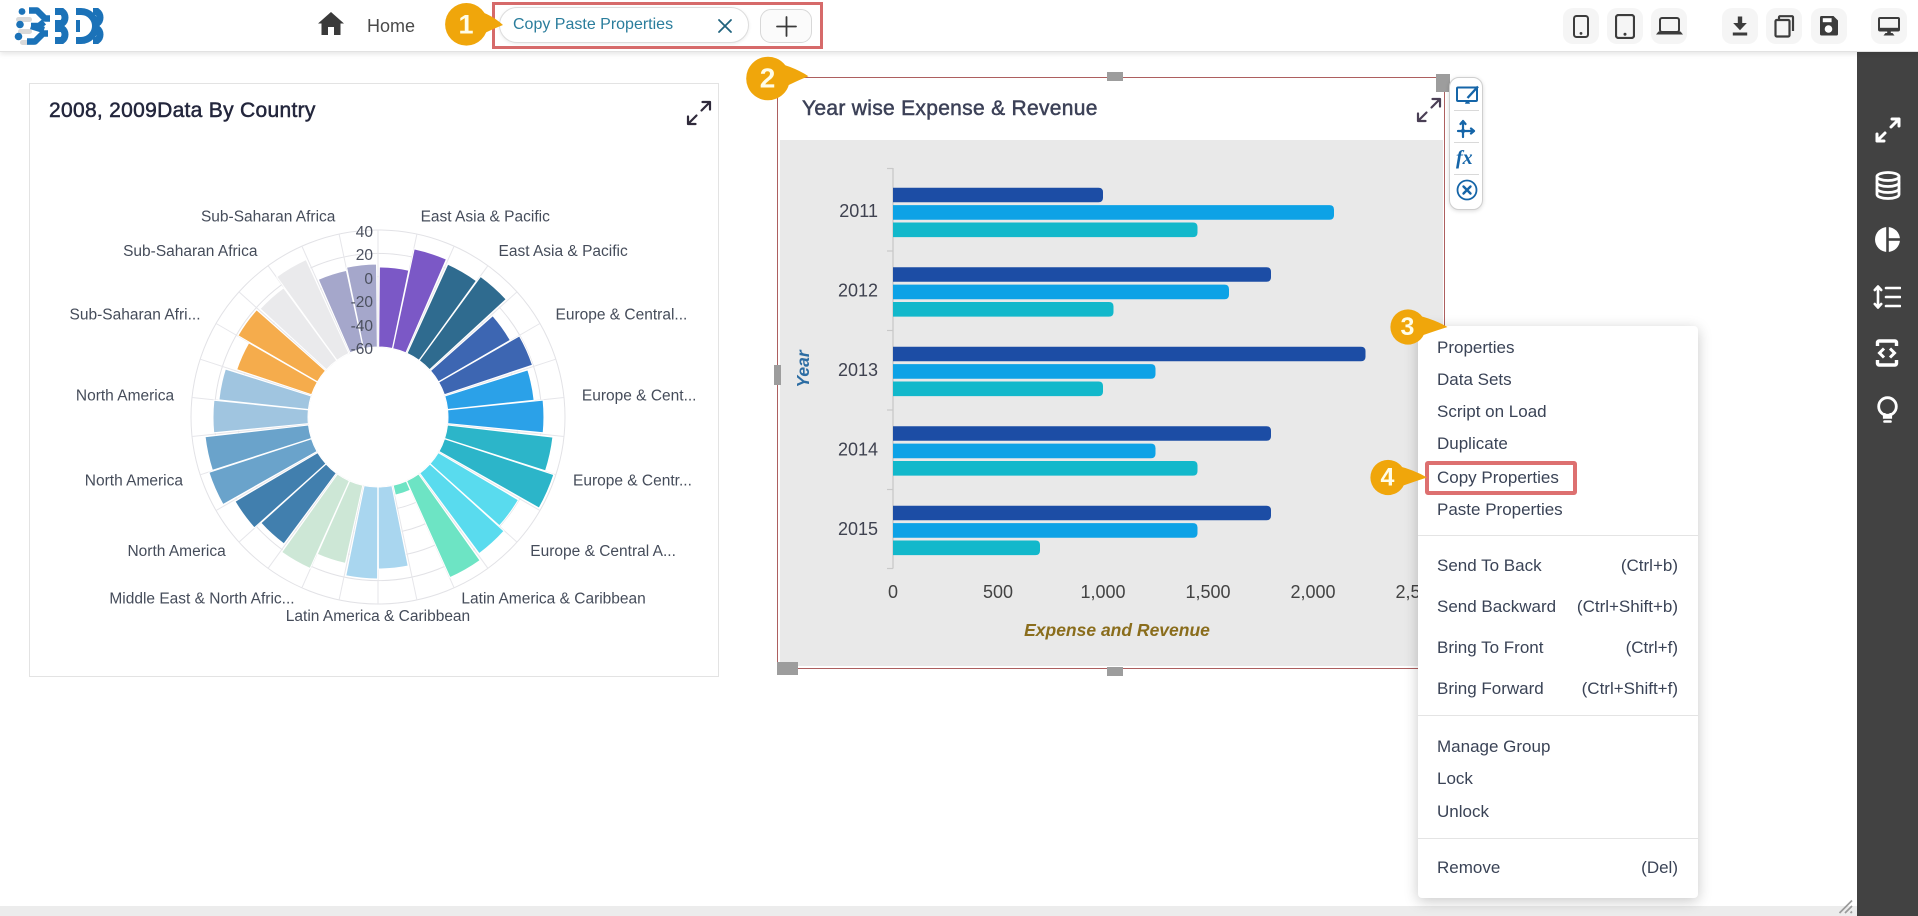  What do you see at coordinates (803, 368) in the screenshot?
I see `svg-text: Year` at bounding box center [803, 368].